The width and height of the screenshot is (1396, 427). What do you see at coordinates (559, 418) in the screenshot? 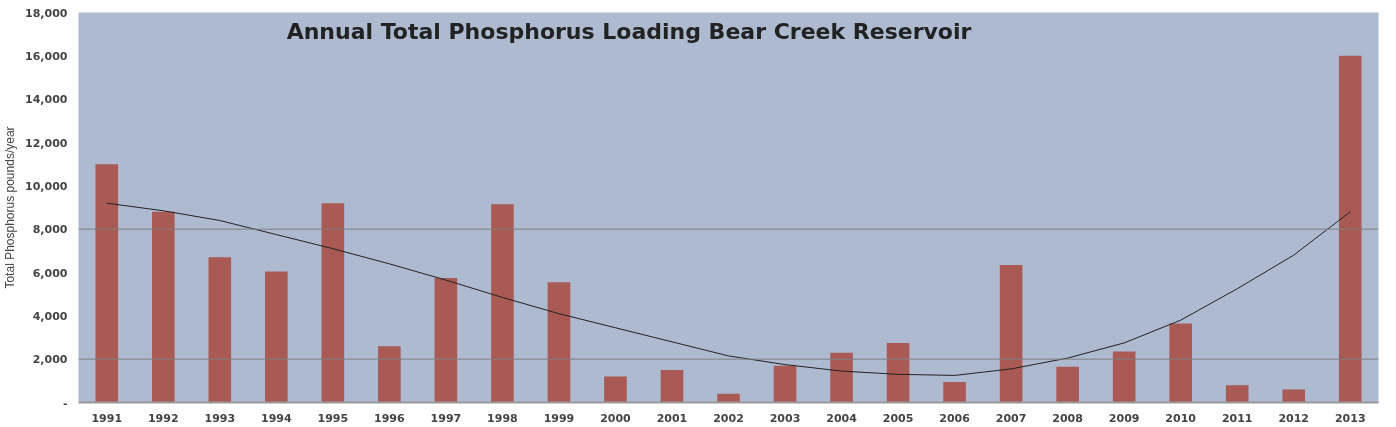
I see `x-tick-label: 1999` at bounding box center [559, 418].